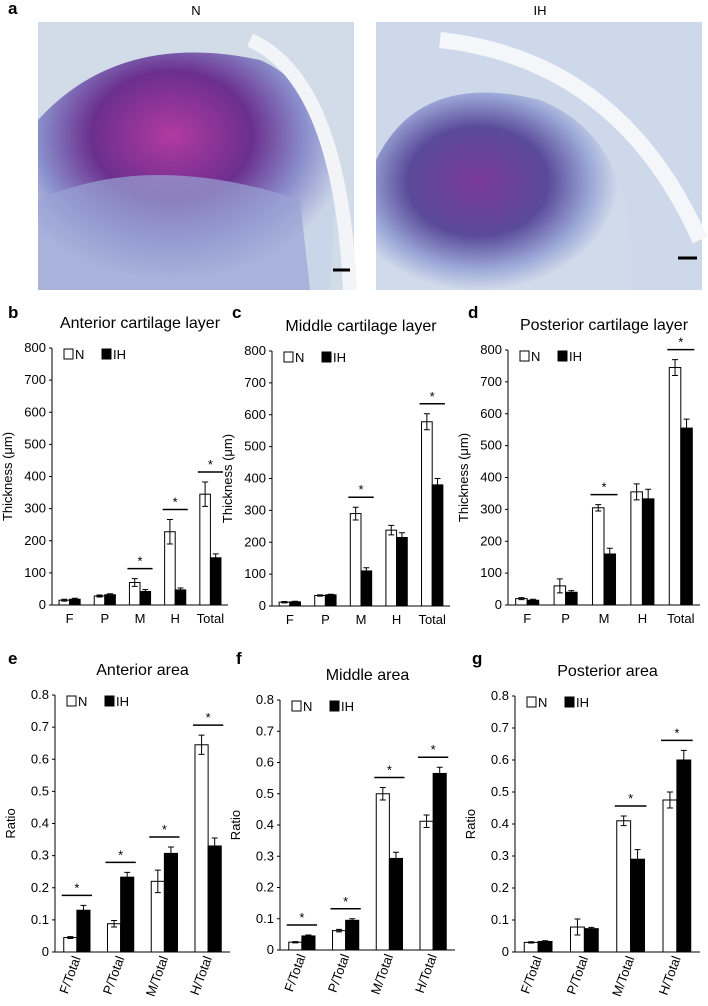 Image resolution: width=708 pixels, height=1006 pixels. I want to click on y-tick-label: 700, so click(35, 379).